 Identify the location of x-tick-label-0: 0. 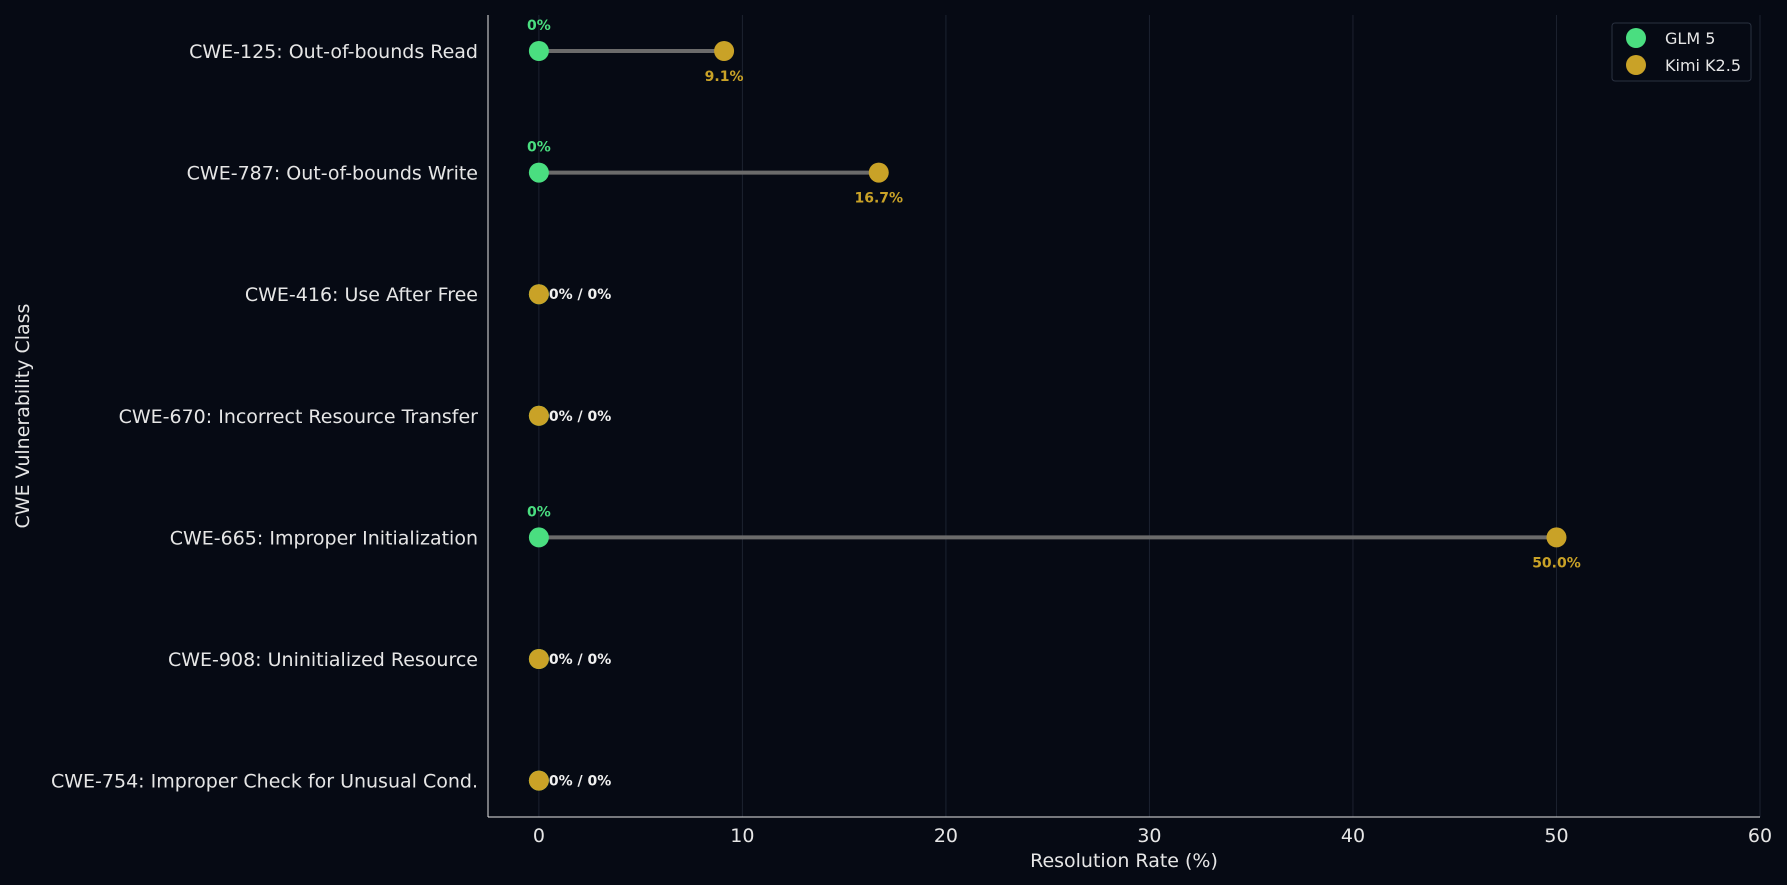
(539, 836).